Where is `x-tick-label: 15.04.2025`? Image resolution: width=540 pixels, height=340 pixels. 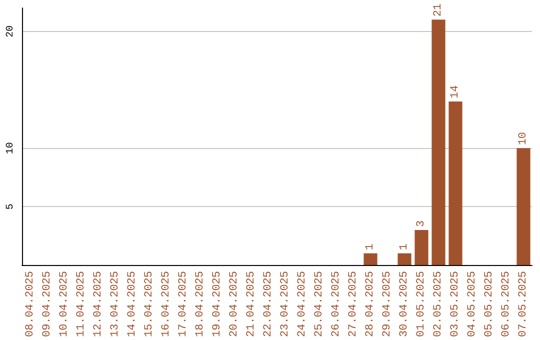 x-tick-label: 15.04.2025 is located at coordinates (150, 304).